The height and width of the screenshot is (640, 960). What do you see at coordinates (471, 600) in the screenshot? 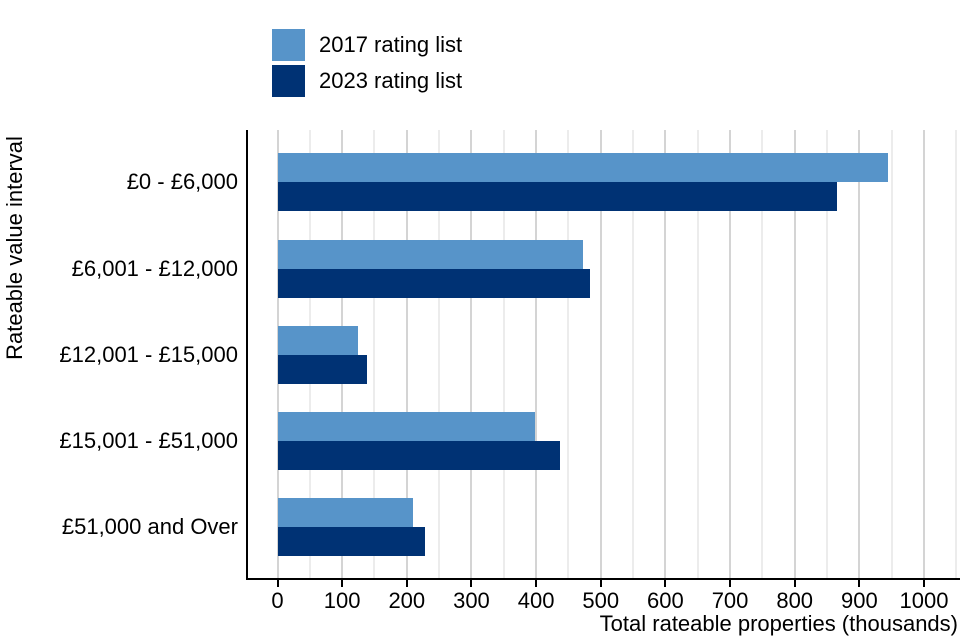
I see `x-tick-label: 300` at bounding box center [471, 600].